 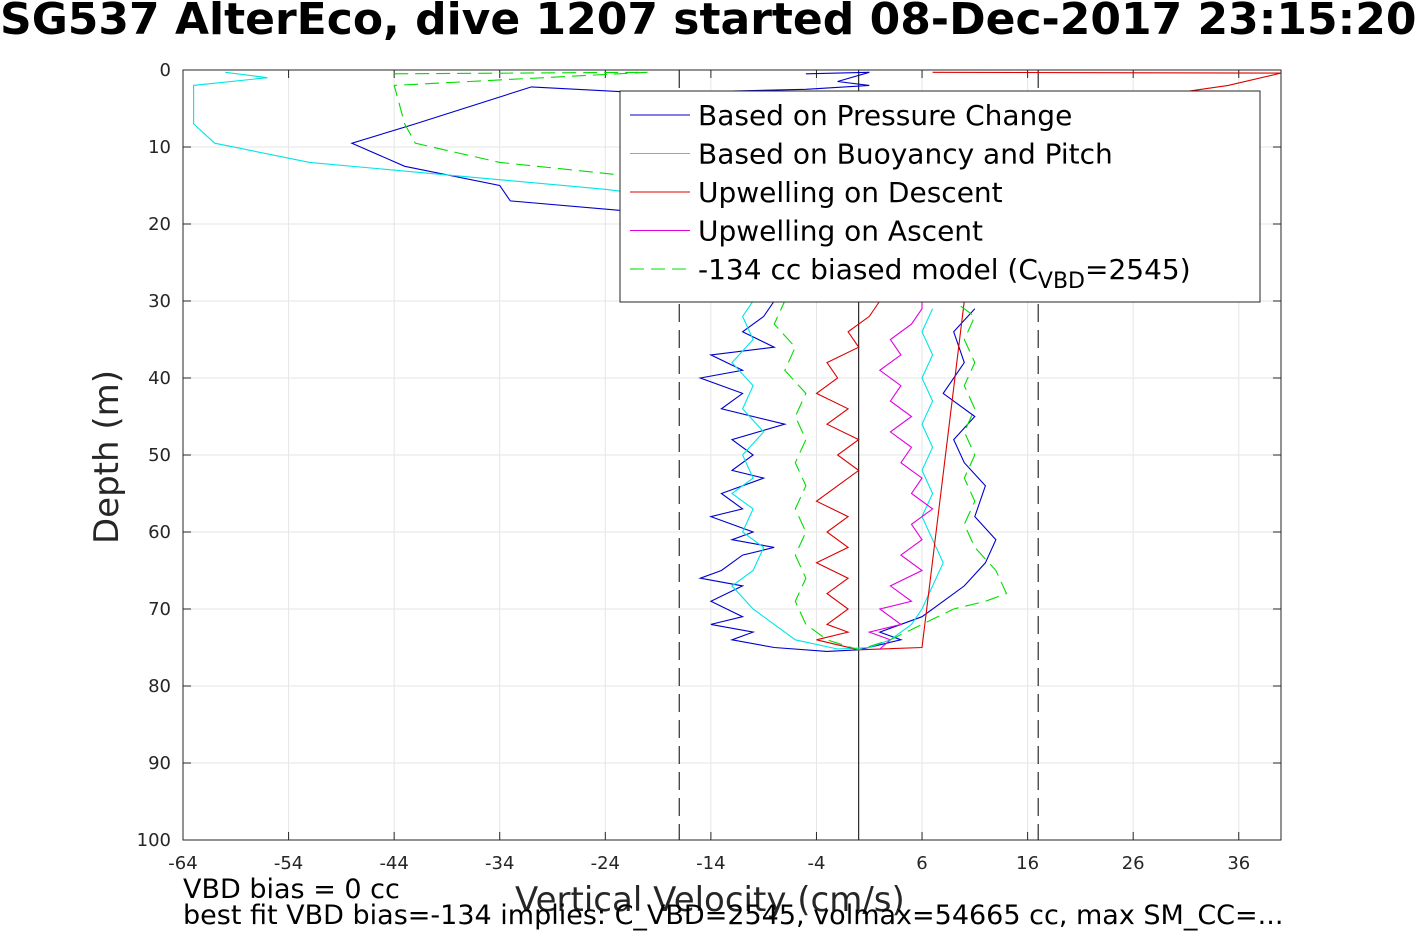 I want to click on y-tick-label: 60, so click(x=159, y=532).